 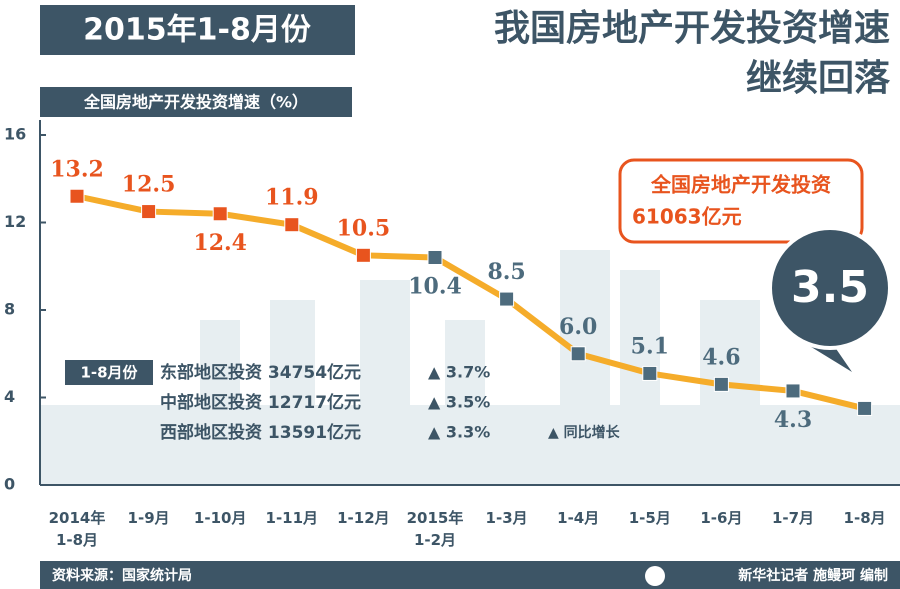 What do you see at coordinates (740, 185) in the screenshot?
I see `callout-text: 全国房地产开发投资` at bounding box center [740, 185].